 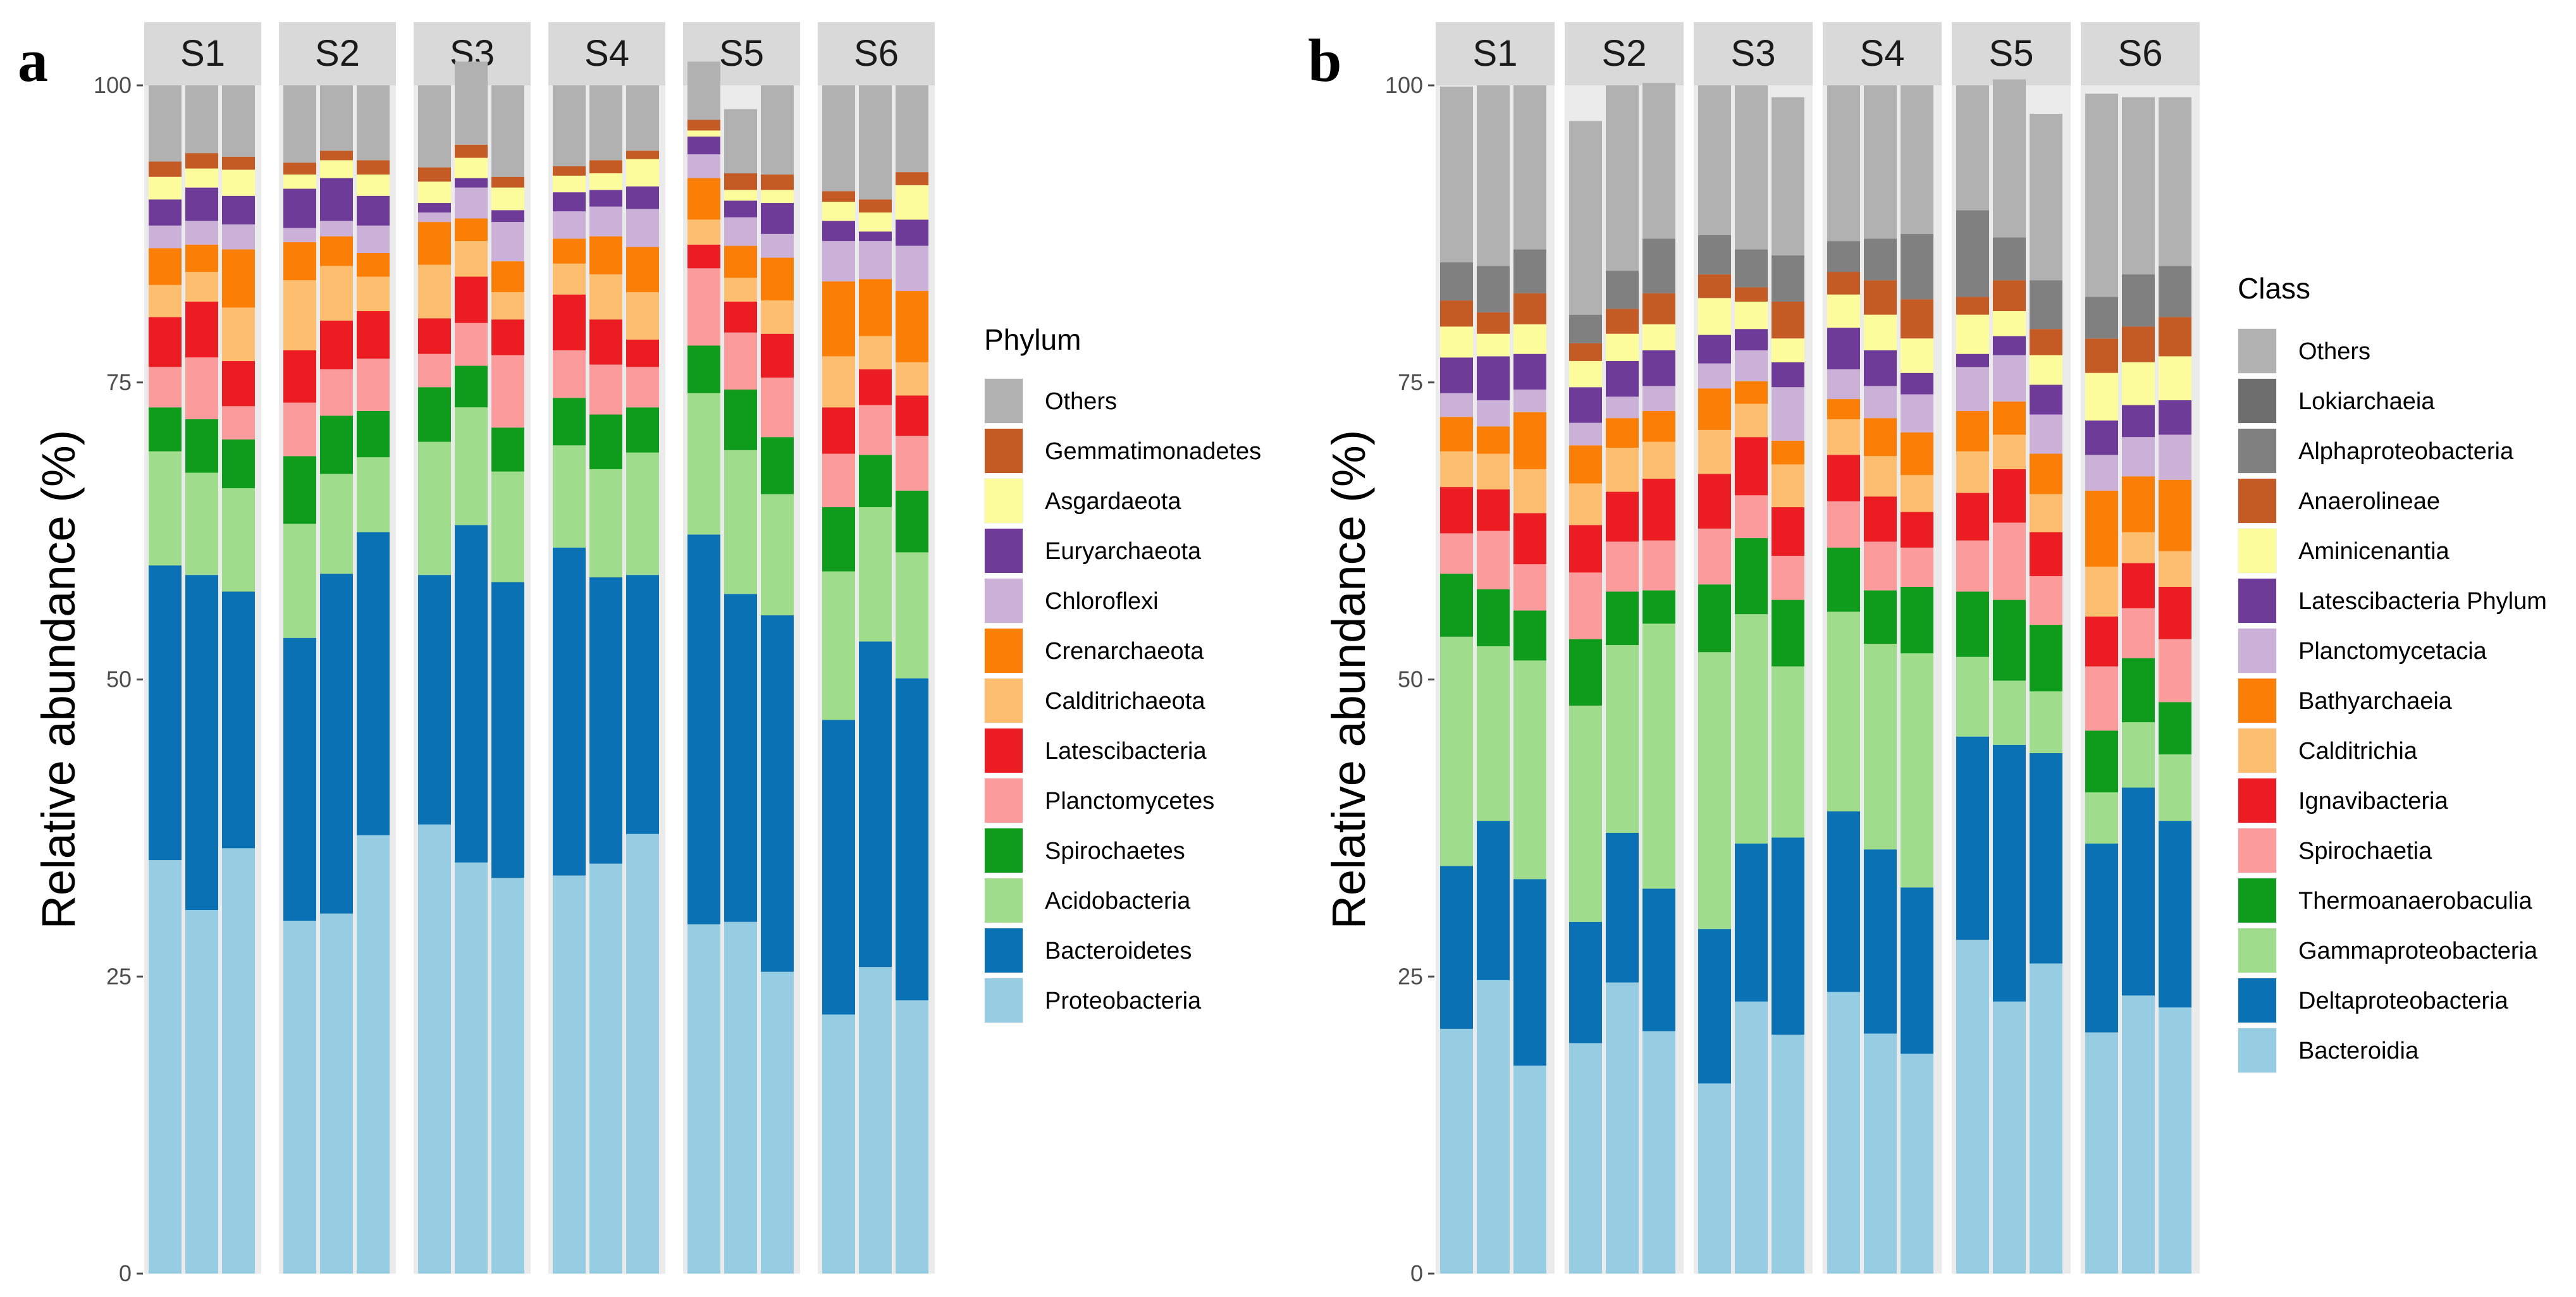 I want to click on legend-label: Calditrichaeota, so click(x=1125, y=702).